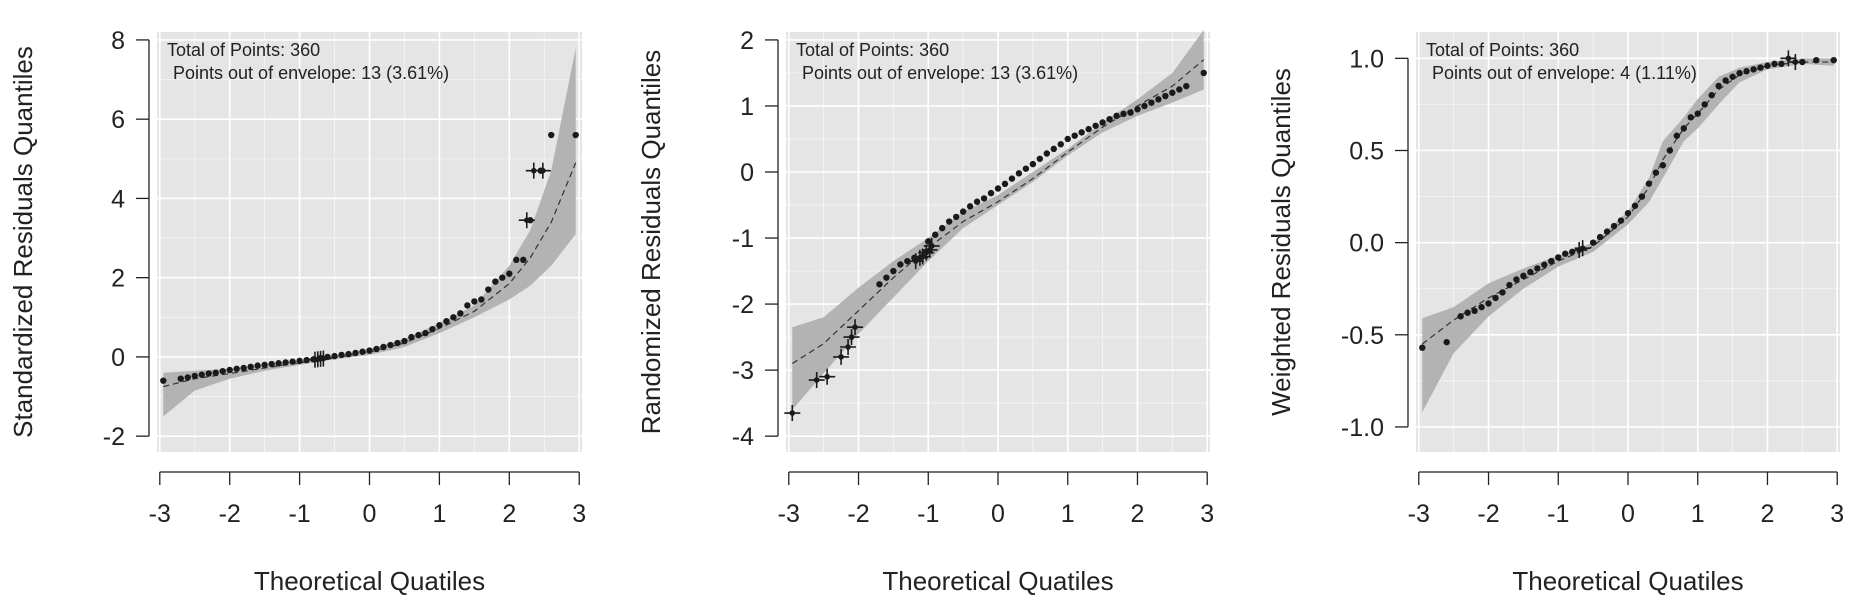  I want to click on data-points, so click(1628, 203).